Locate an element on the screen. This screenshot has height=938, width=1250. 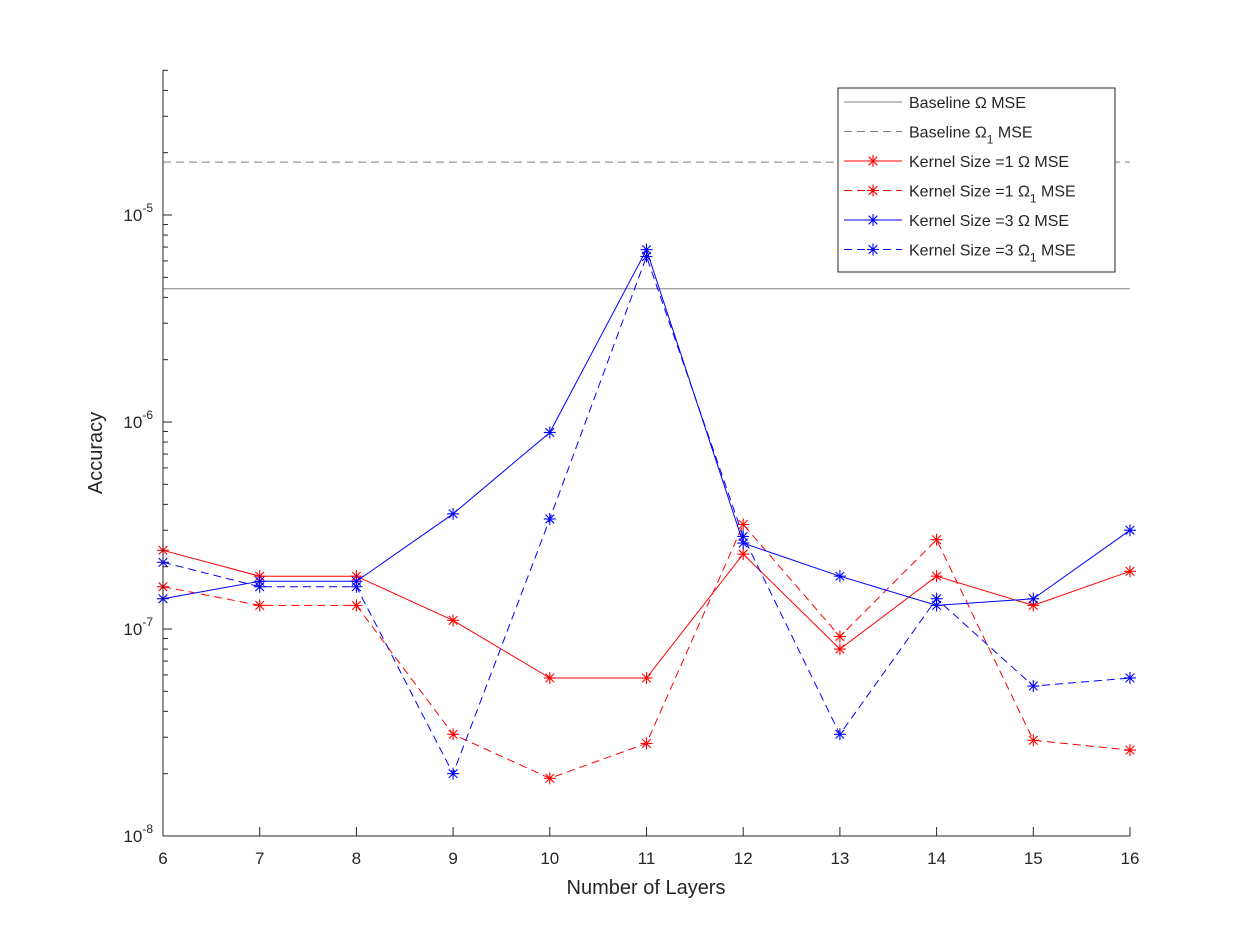
legend-box is located at coordinates (976, 180).